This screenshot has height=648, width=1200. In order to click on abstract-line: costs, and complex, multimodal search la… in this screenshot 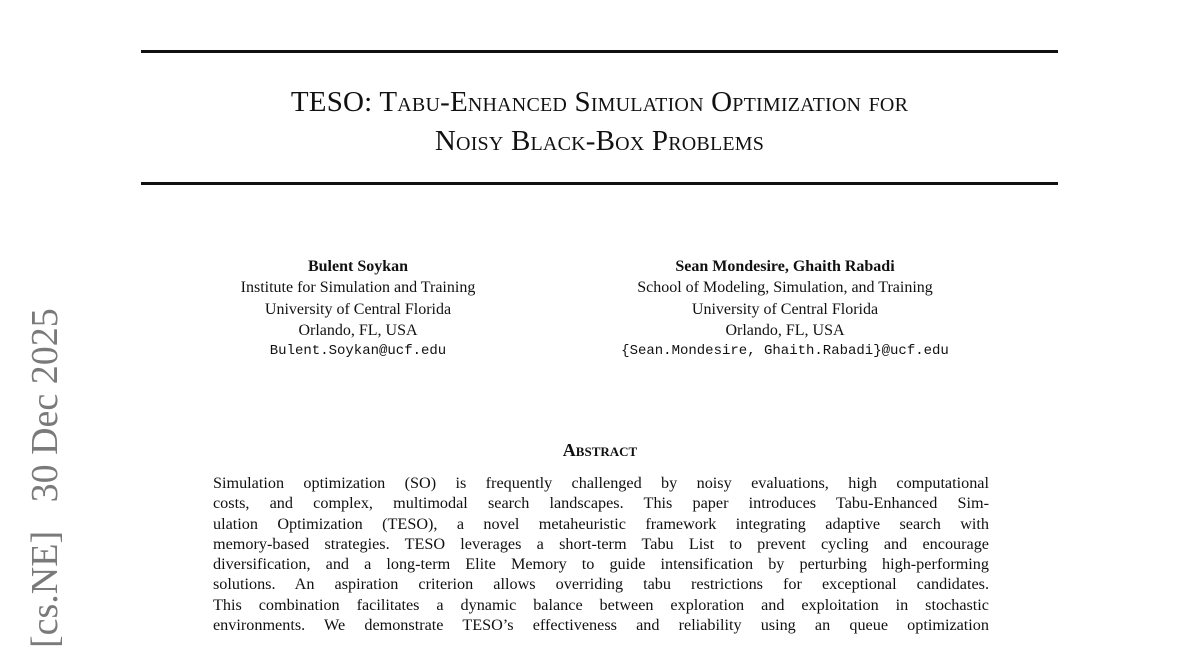, I will do `click(601, 503)`.